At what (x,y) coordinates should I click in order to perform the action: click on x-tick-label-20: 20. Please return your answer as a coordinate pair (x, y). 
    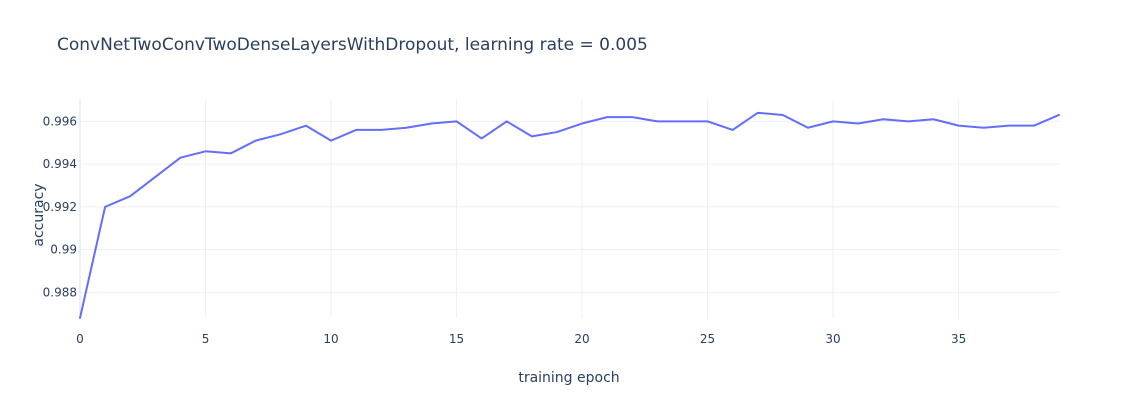
    Looking at the image, I should click on (581, 339).